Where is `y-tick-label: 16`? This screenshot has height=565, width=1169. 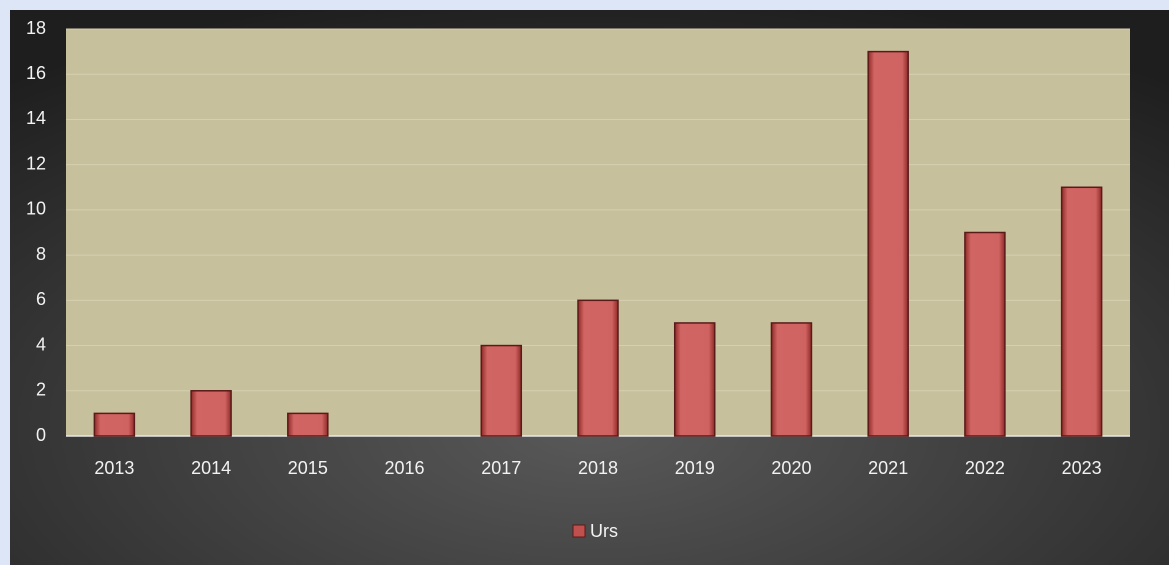 y-tick-label: 16 is located at coordinates (36, 73).